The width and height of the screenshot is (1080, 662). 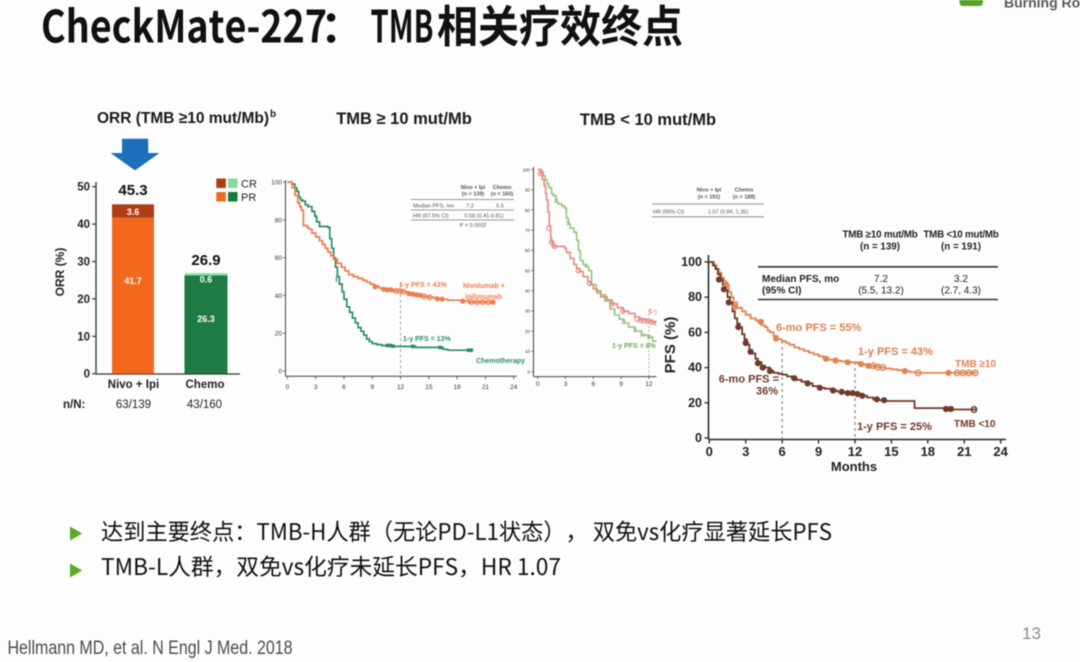 I want to click on svg-text: (n = 160), so click(x=502, y=195).